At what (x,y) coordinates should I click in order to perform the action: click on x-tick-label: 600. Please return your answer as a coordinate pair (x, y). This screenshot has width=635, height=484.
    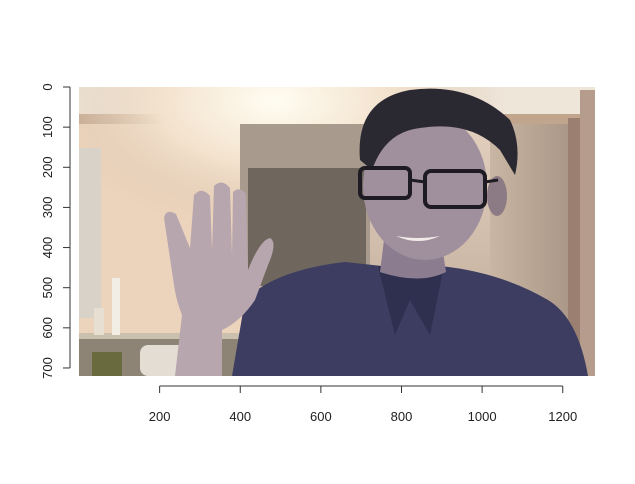
    Looking at the image, I should click on (321, 416).